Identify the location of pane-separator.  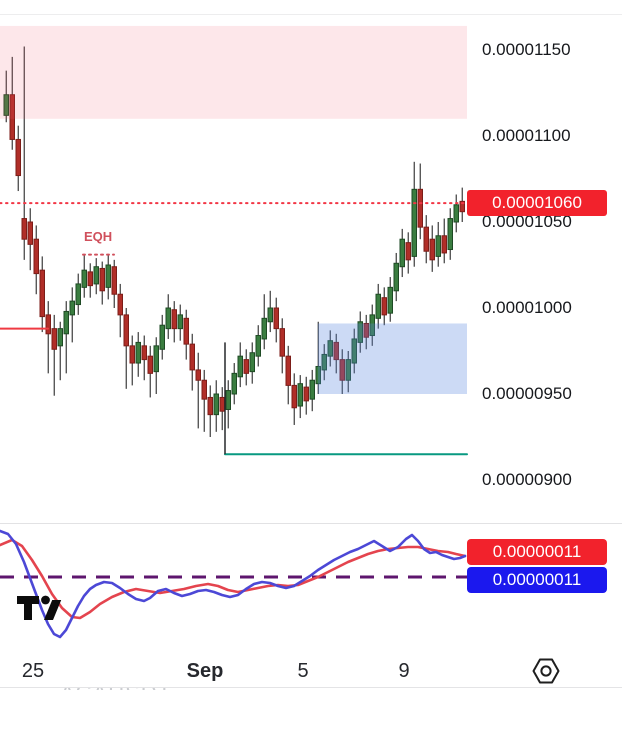
(311, 523).